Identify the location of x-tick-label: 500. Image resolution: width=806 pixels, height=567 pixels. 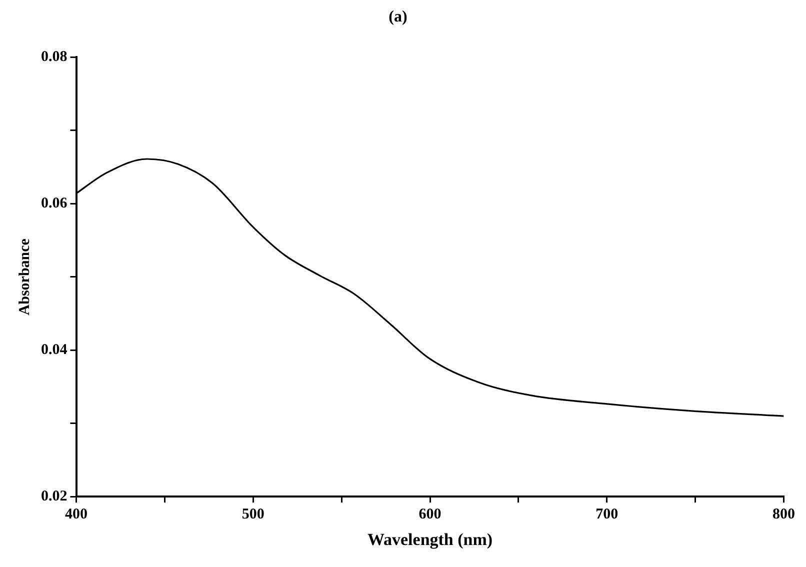
(253, 514).